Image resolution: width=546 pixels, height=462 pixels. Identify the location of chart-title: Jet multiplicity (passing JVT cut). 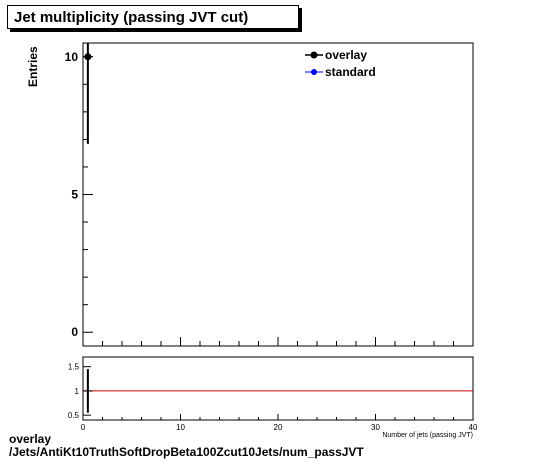
(131, 17).